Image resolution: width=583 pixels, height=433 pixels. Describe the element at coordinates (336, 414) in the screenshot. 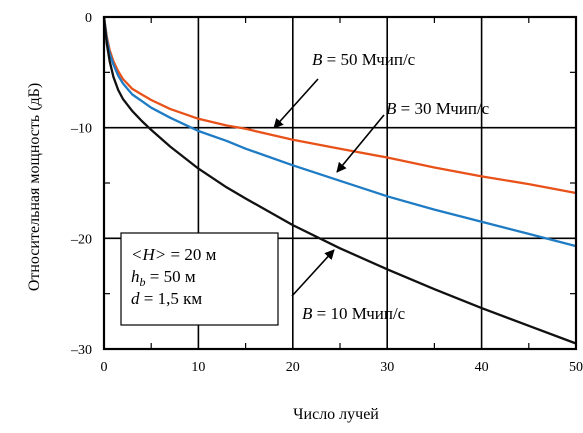

I see `x-axis-label: Число лучей` at that location.